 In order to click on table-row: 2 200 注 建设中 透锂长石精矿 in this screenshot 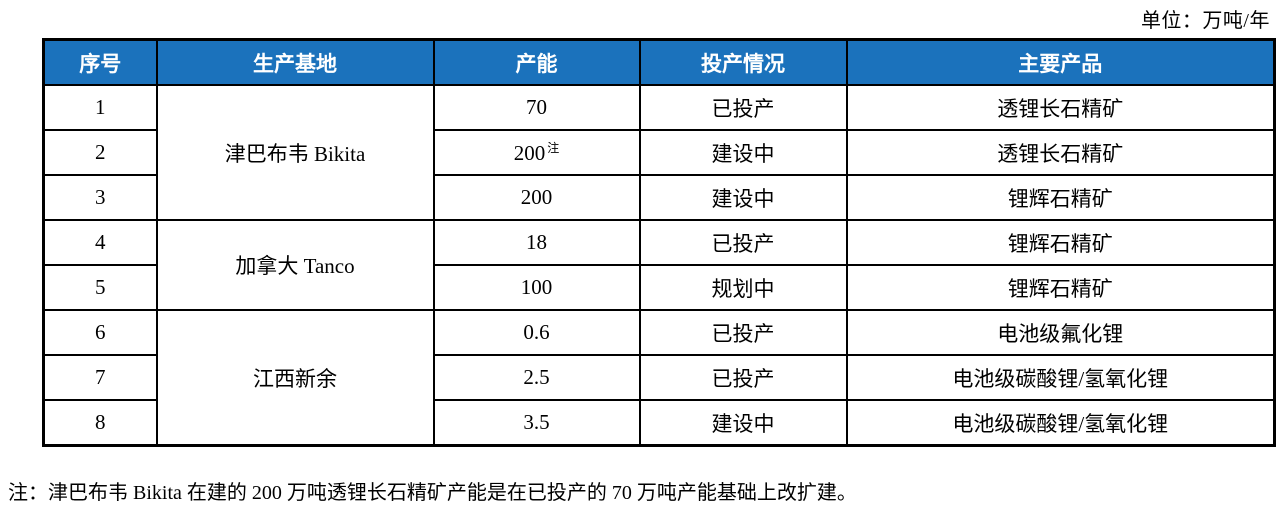, I will do `click(659, 152)`.